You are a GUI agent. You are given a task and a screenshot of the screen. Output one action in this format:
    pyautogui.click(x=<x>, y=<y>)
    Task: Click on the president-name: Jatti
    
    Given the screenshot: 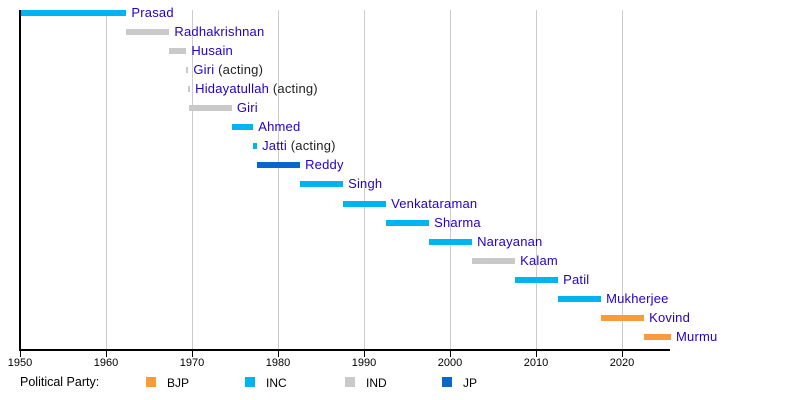 What is the action you would take?
    pyautogui.click(x=274, y=146)
    